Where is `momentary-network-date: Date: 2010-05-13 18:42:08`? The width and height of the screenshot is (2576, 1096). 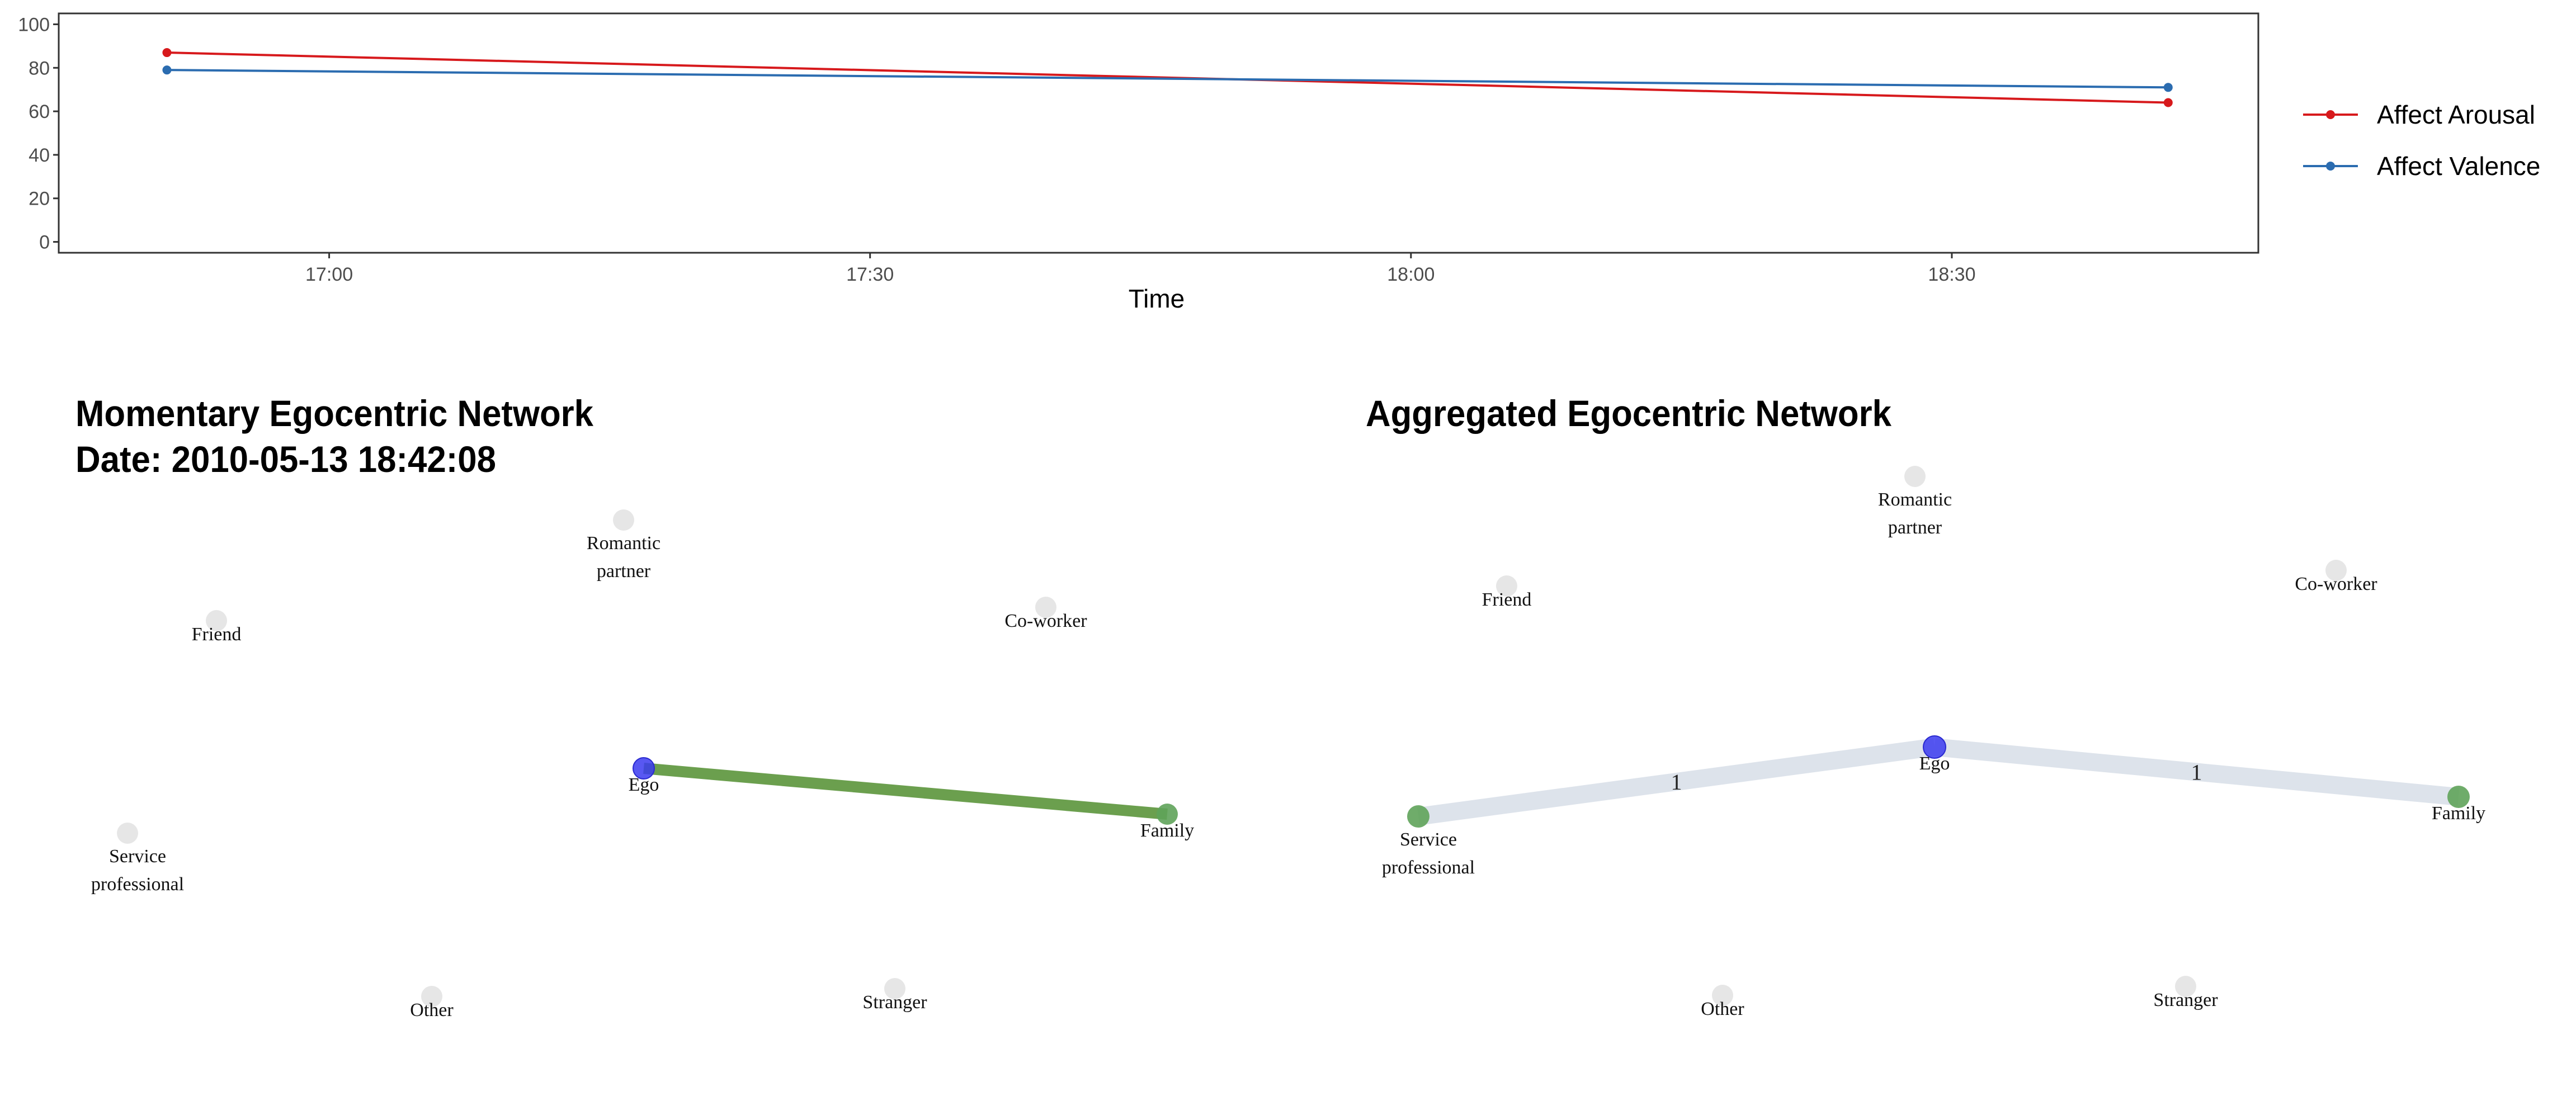
momentary-network-date: Date: 2010-05-13 18:42:08 is located at coordinates (286, 459).